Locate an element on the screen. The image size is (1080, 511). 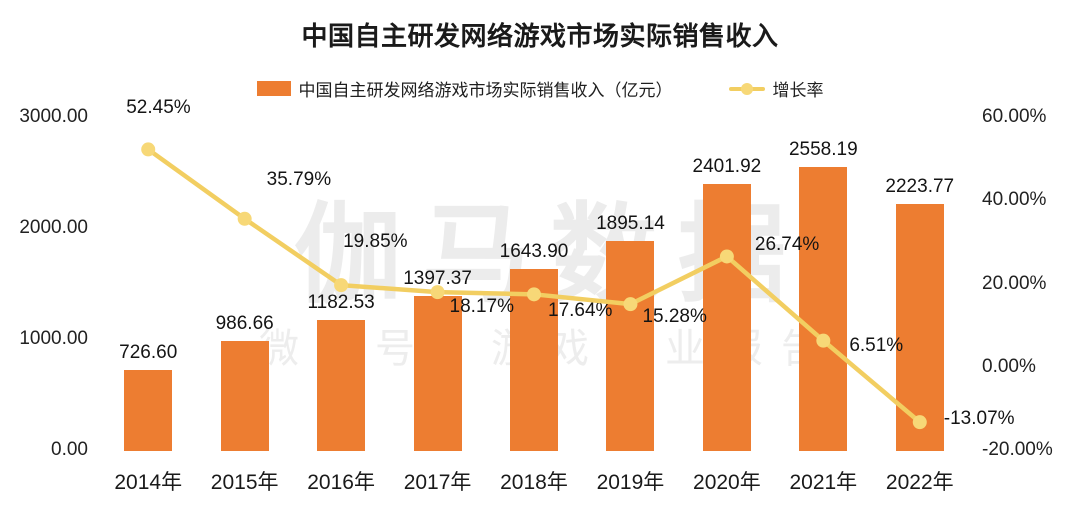
chart-title: 中国自主研发网络游戏市场实际销售收入 is located at coordinates (540, 36).